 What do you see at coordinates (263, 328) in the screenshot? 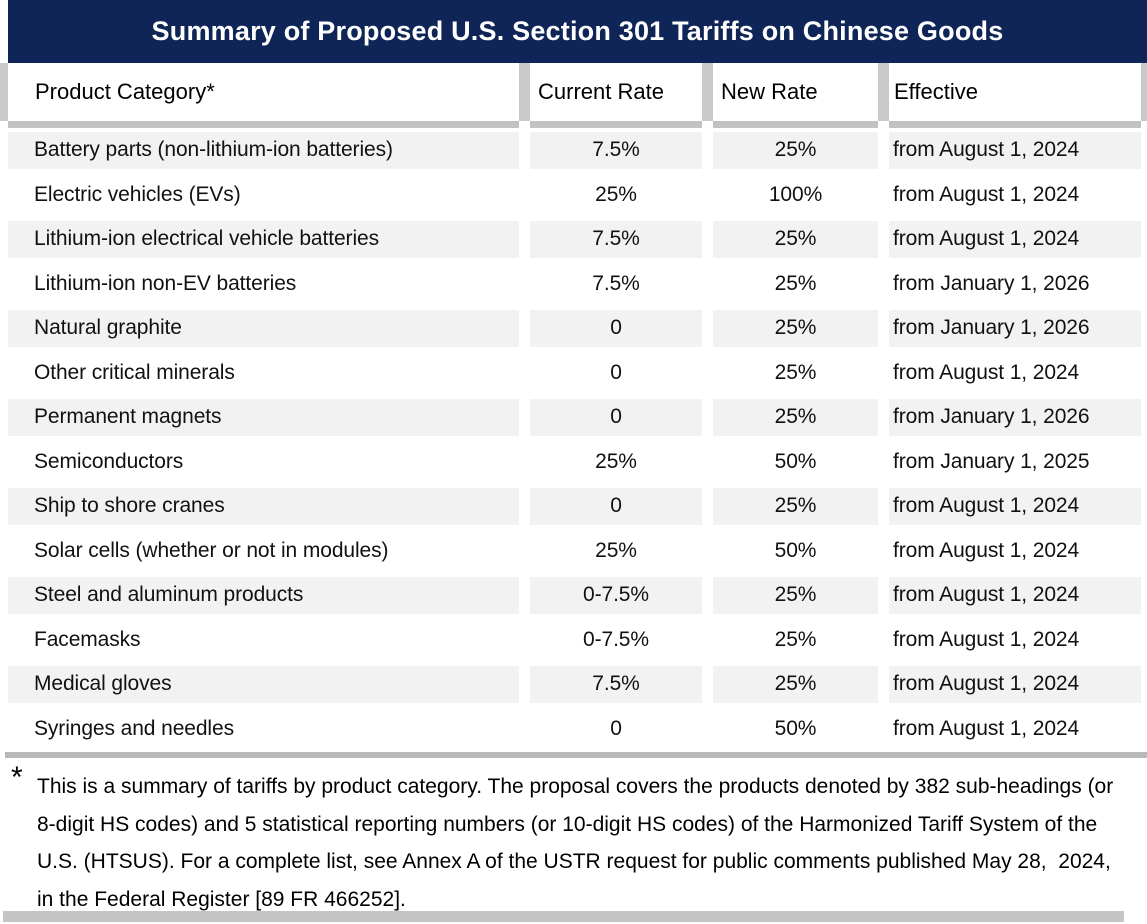
I see `cell-product-category: Natural graphite` at bounding box center [263, 328].